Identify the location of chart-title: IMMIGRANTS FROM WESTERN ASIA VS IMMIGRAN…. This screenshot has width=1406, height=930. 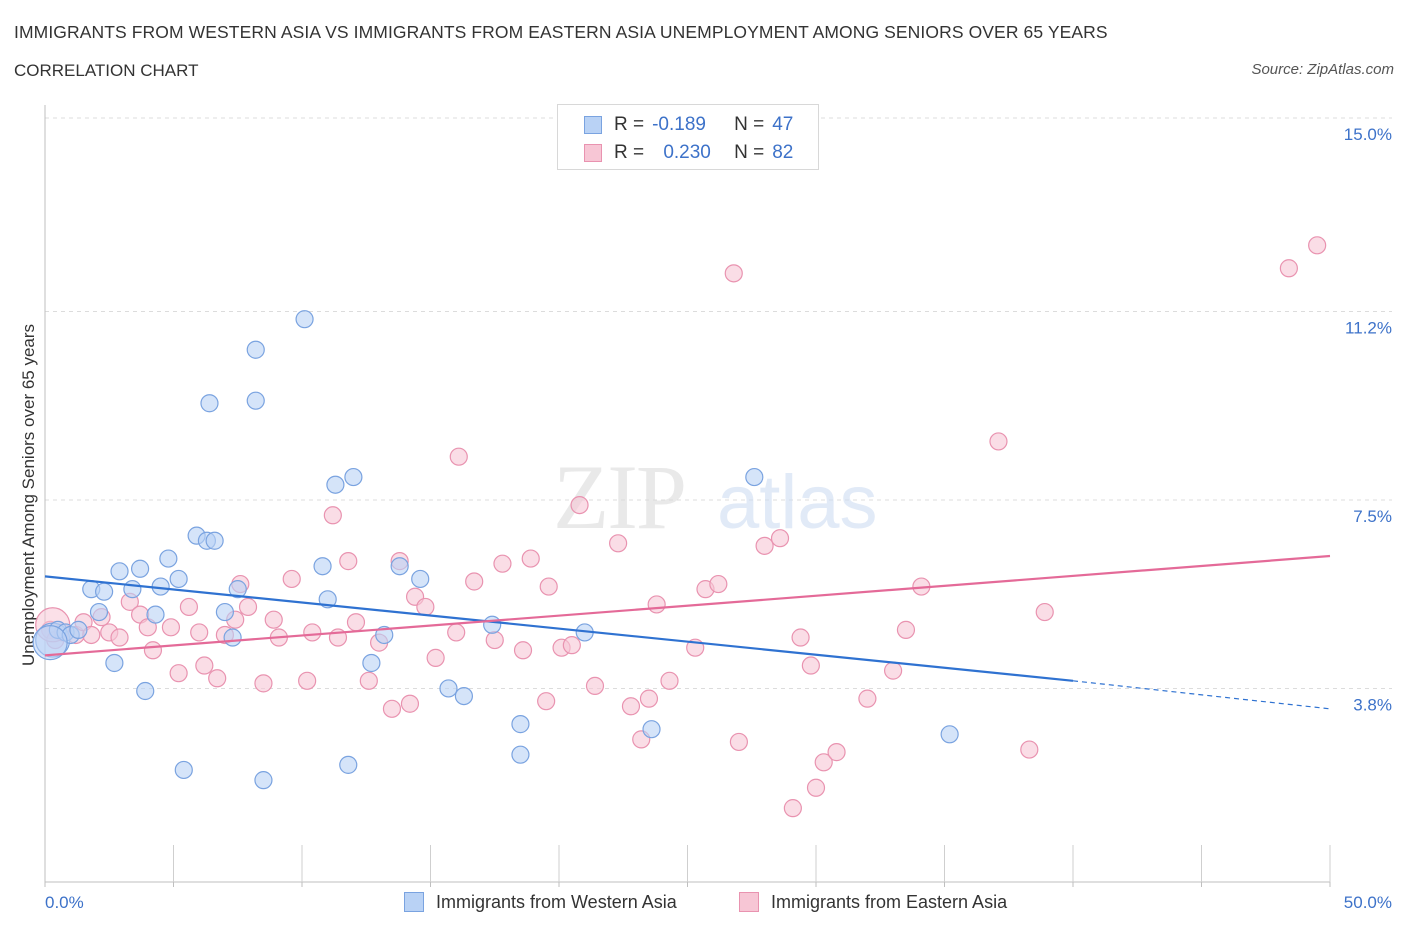
(561, 32).